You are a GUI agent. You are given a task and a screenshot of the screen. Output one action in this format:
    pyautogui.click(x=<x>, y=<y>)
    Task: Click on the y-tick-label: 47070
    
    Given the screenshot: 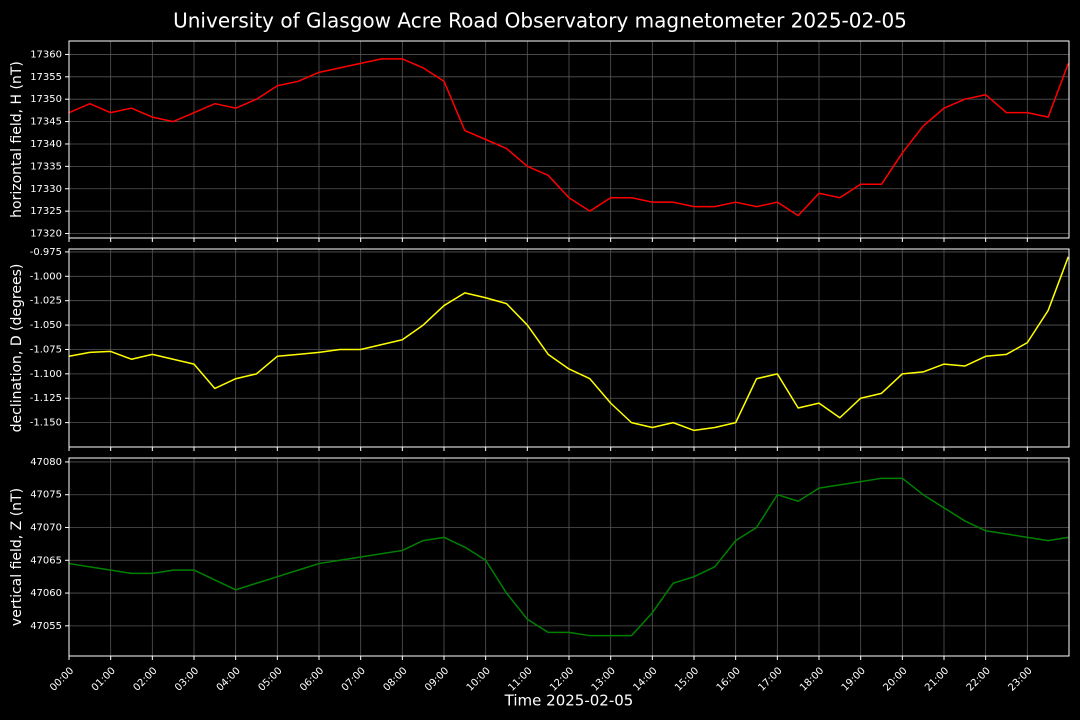 What is the action you would take?
    pyautogui.click(x=46, y=527)
    